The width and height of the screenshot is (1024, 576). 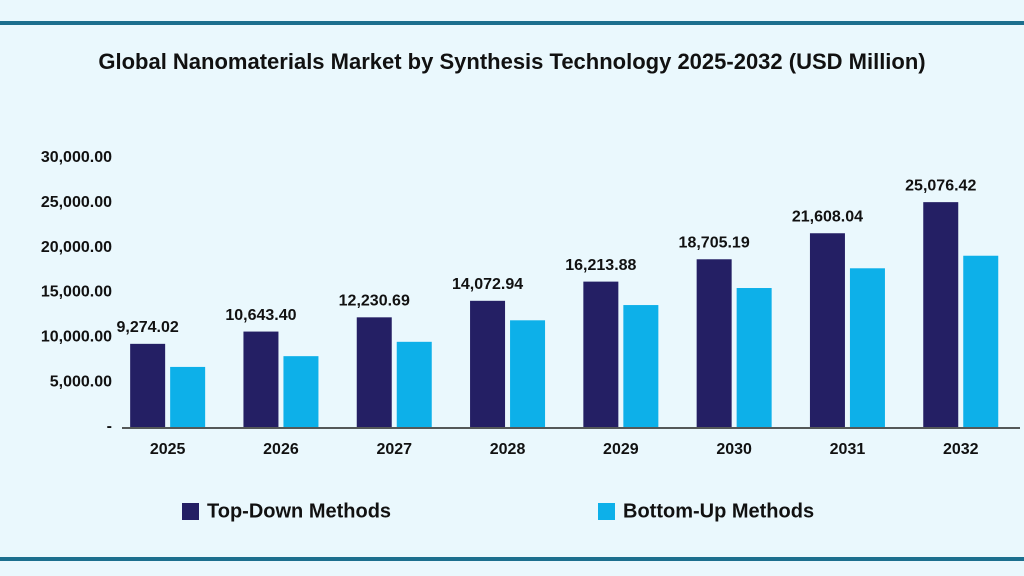 What do you see at coordinates (827, 216) in the screenshot?
I see `value-label: 21,608.04` at bounding box center [827, 216].